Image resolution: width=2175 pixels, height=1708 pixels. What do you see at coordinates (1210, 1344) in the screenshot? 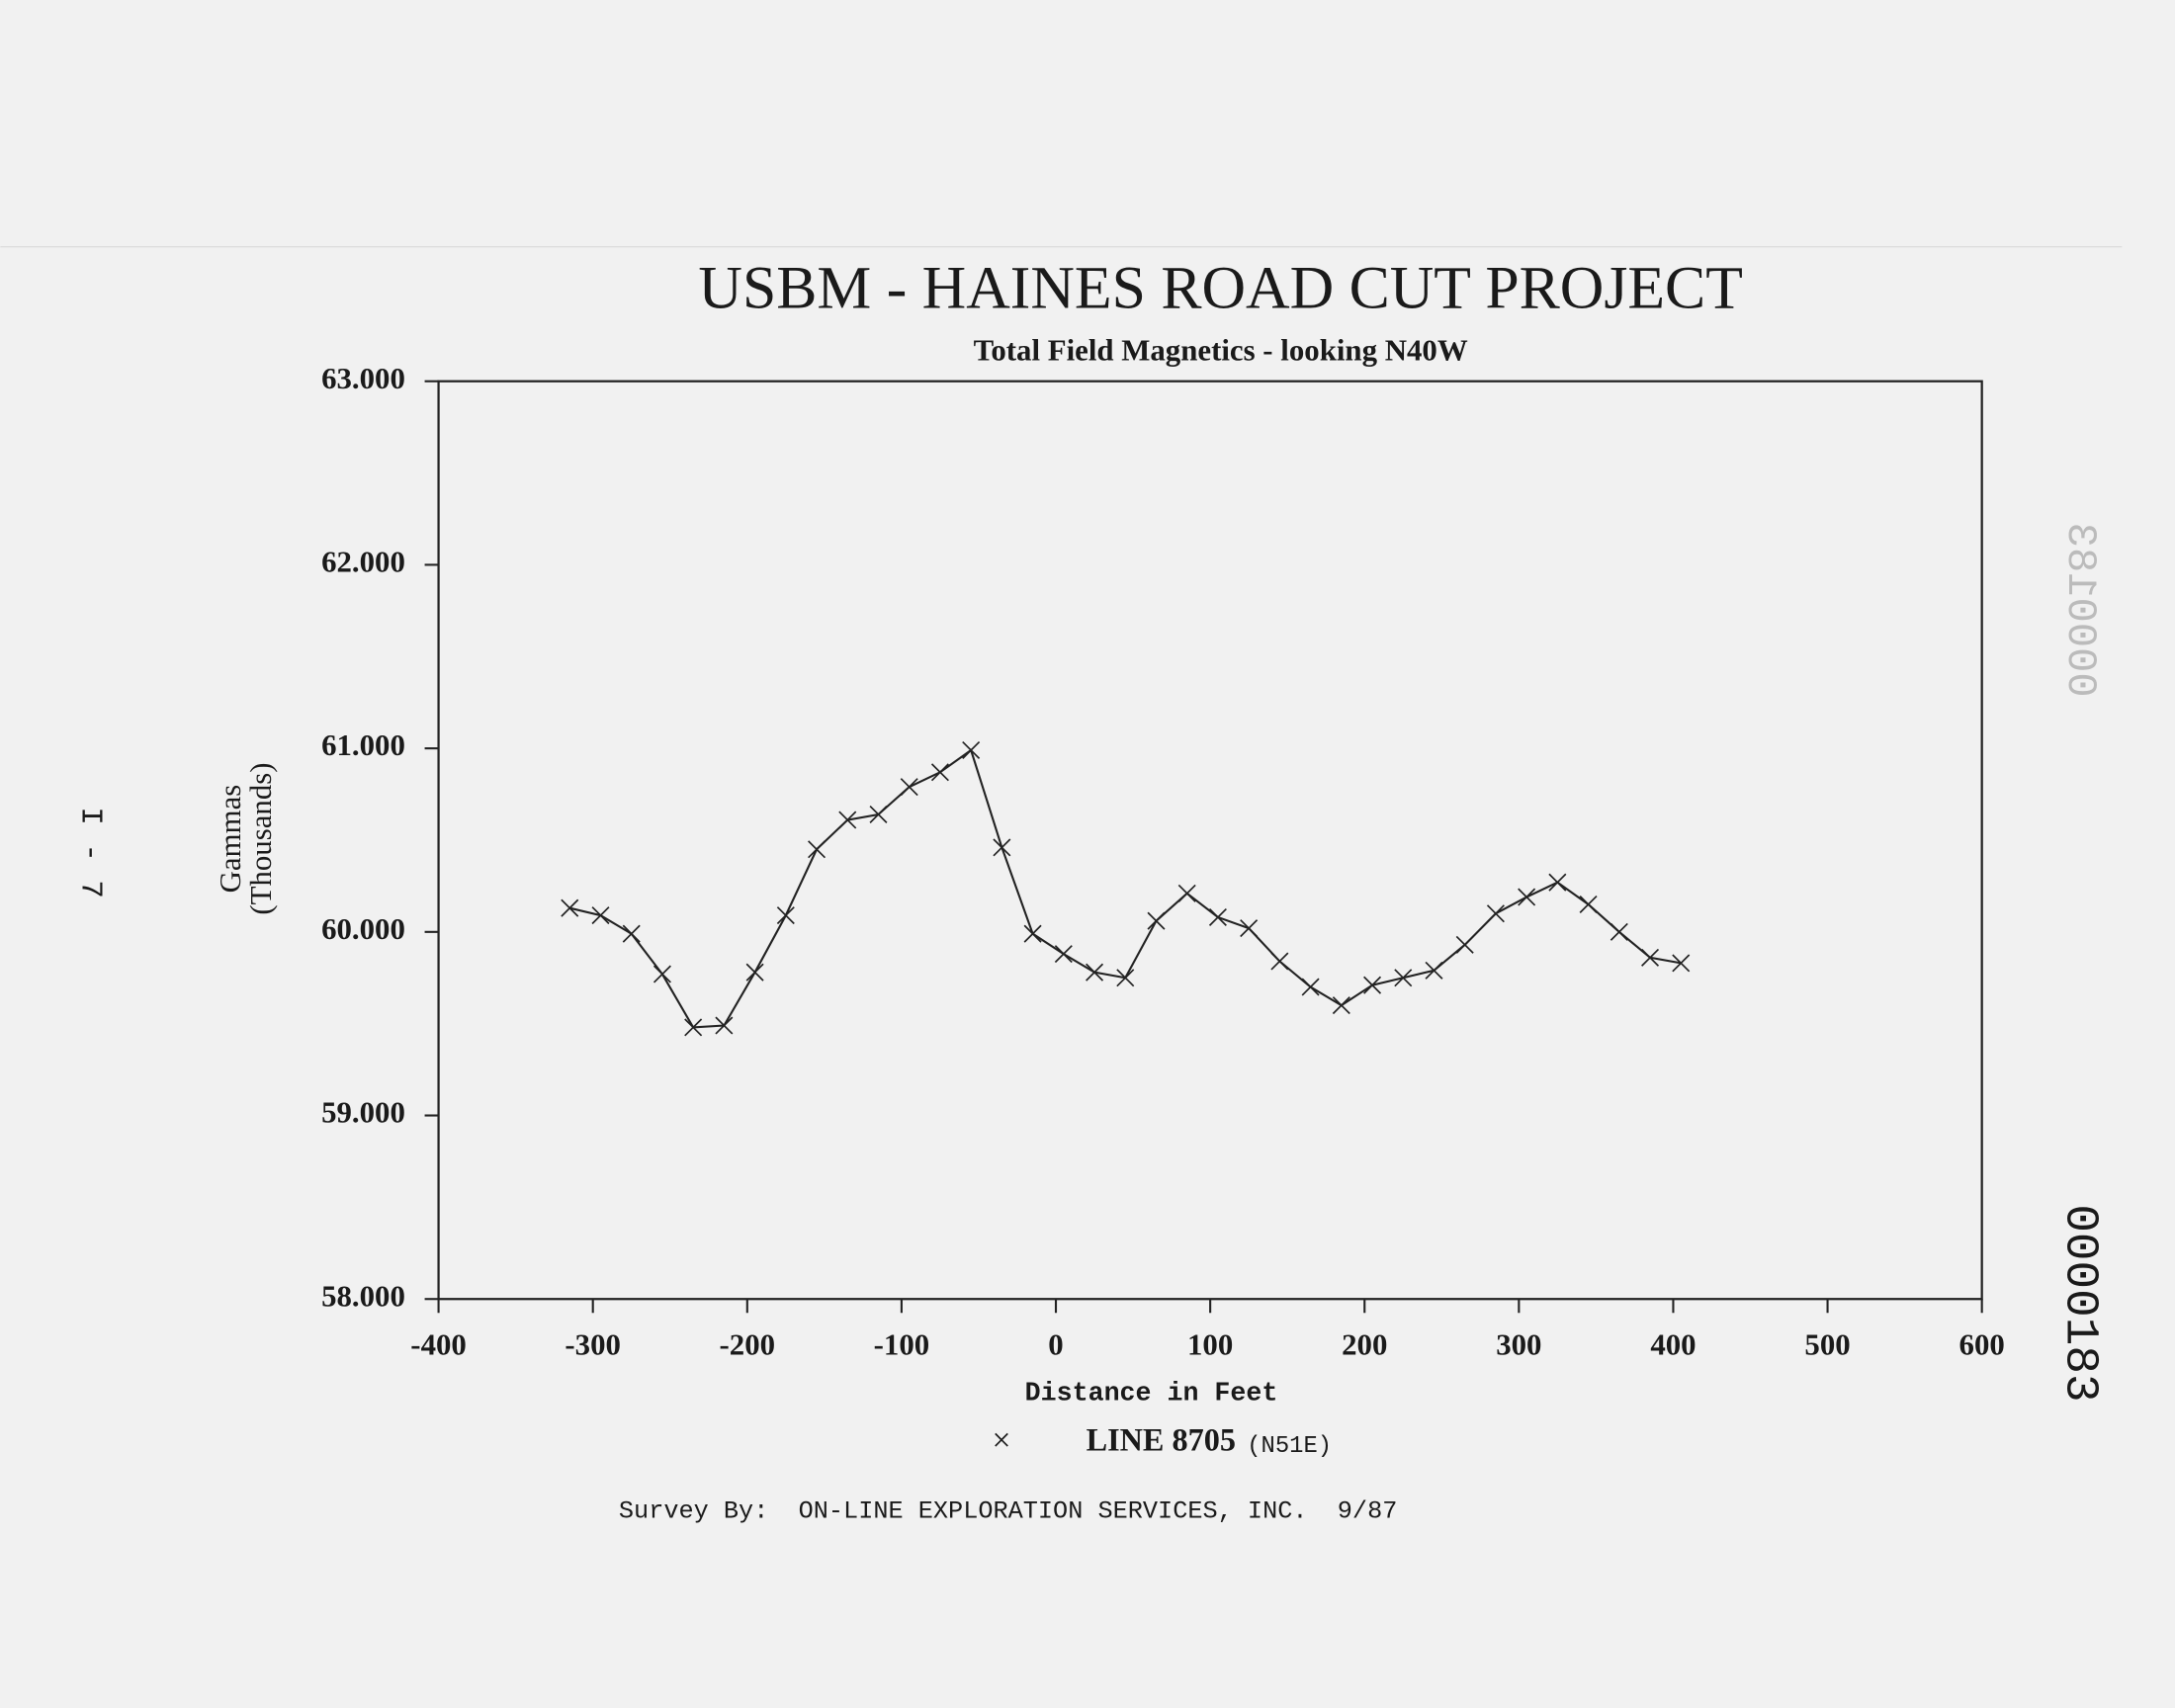
I see `x-tick-label: 100` at bounding box center [1210, 1344].